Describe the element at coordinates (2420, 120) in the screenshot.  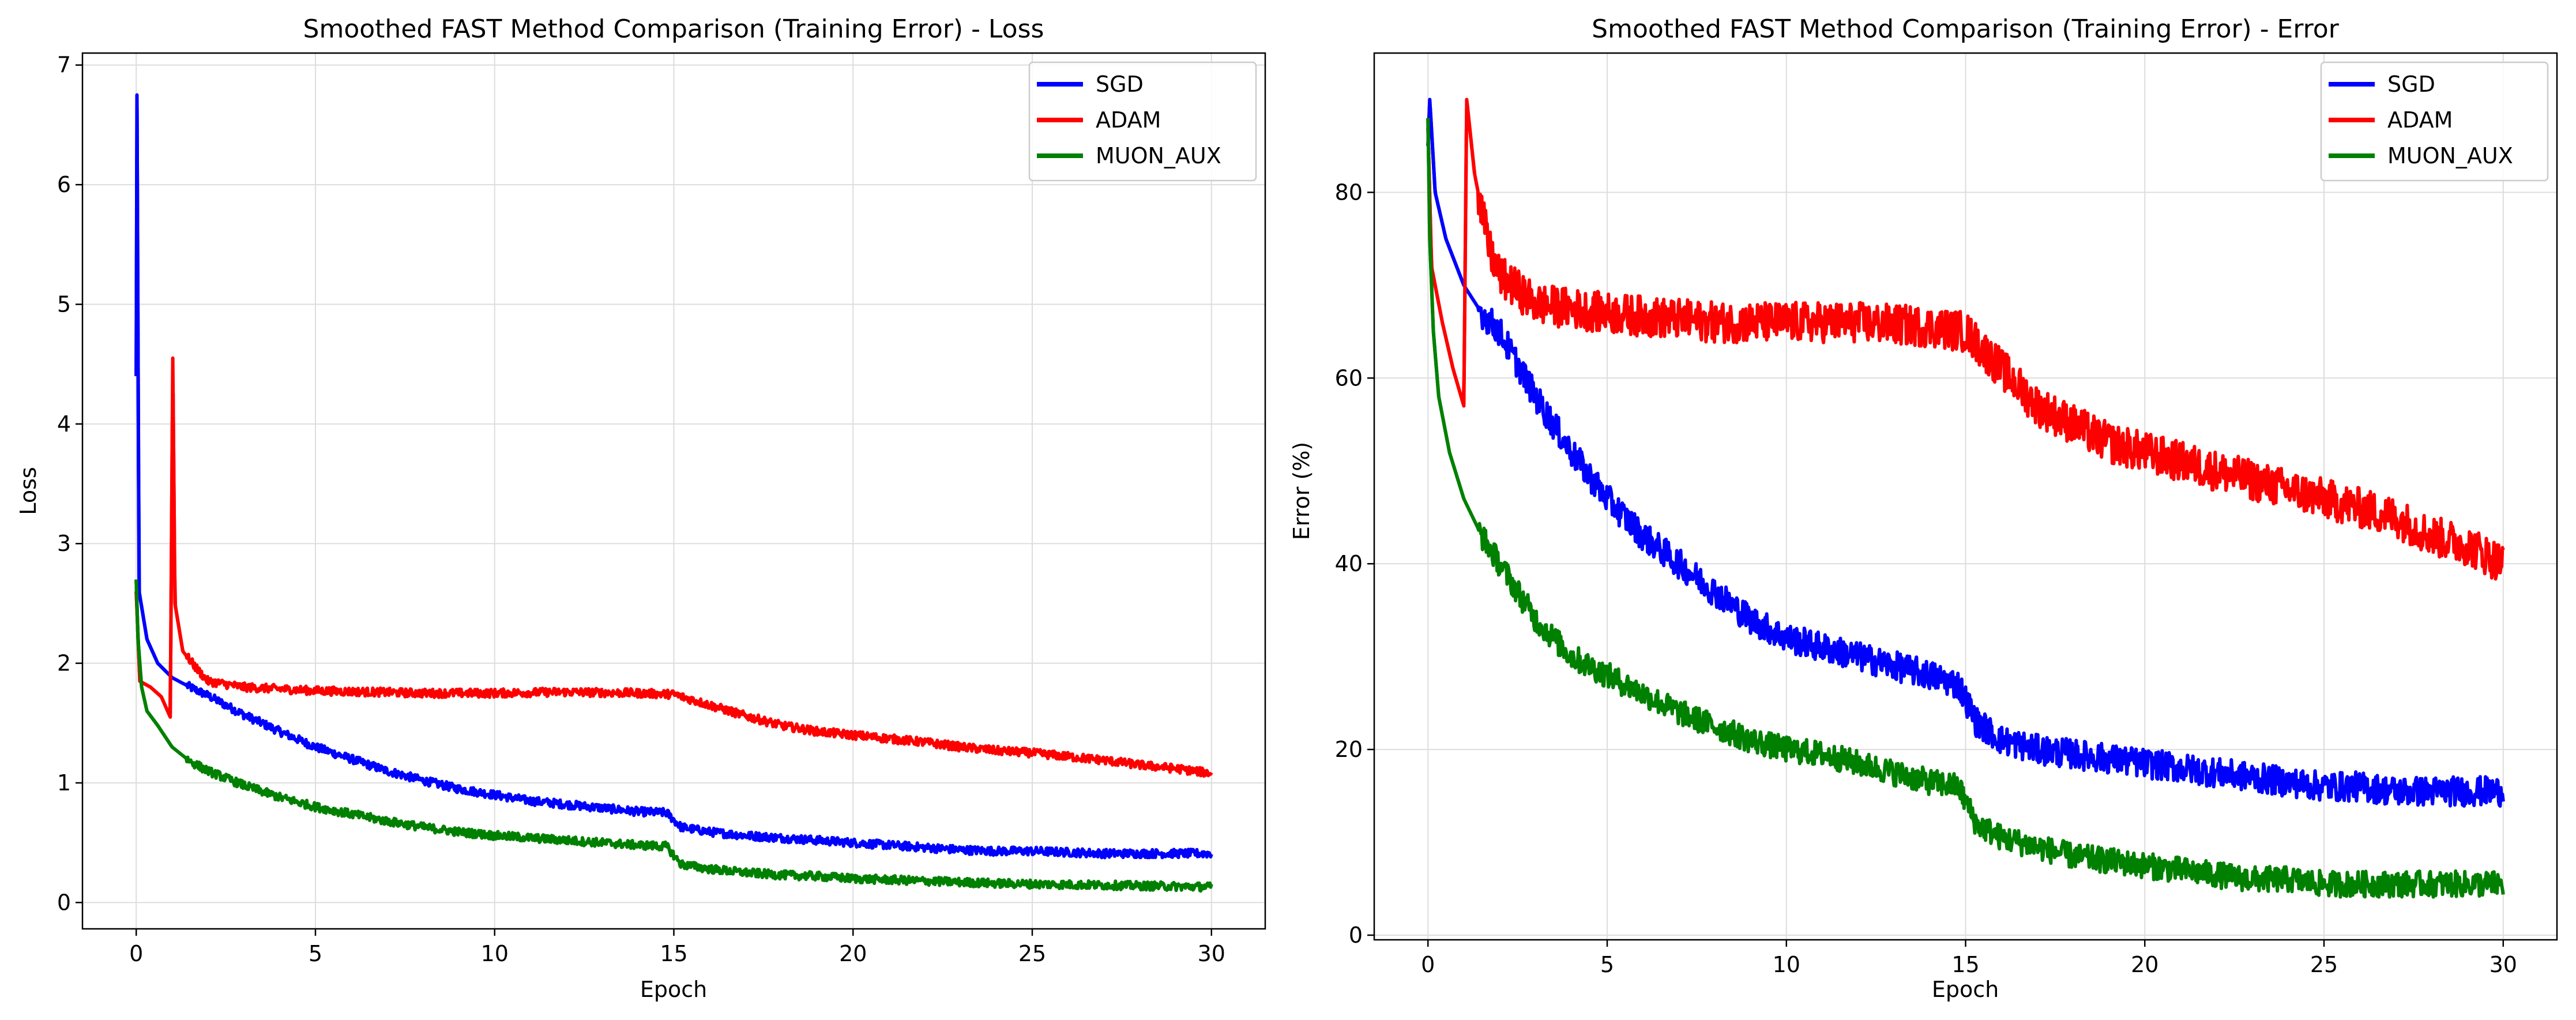
I see `error-legend-label-adam: ADAM` at that location.